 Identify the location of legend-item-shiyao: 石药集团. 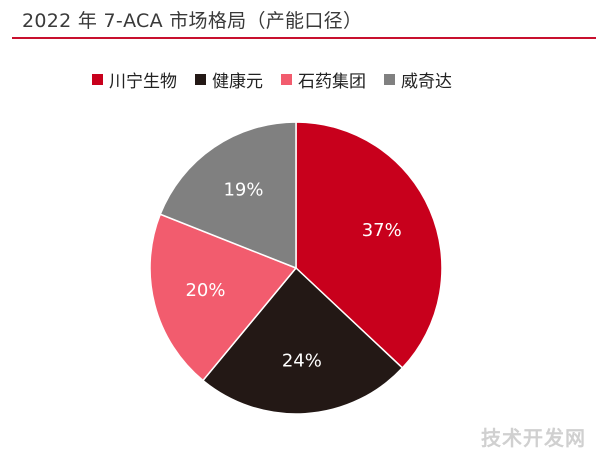
(323, 79).